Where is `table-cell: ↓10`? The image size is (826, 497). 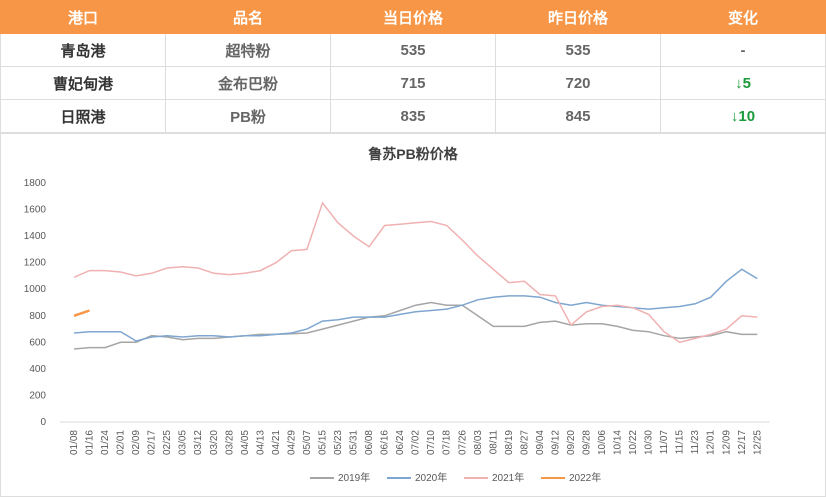
table-cell: ↓10 is located at coordinates (743, 116).